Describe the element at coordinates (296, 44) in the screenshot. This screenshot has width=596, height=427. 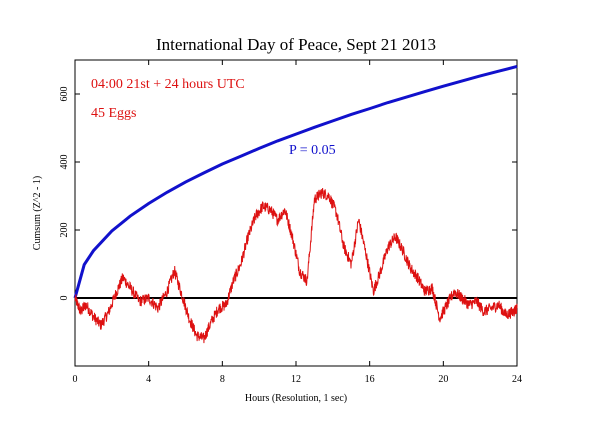
I see `chart-title: International Day of Peace, Sept 21 2013` at that location.